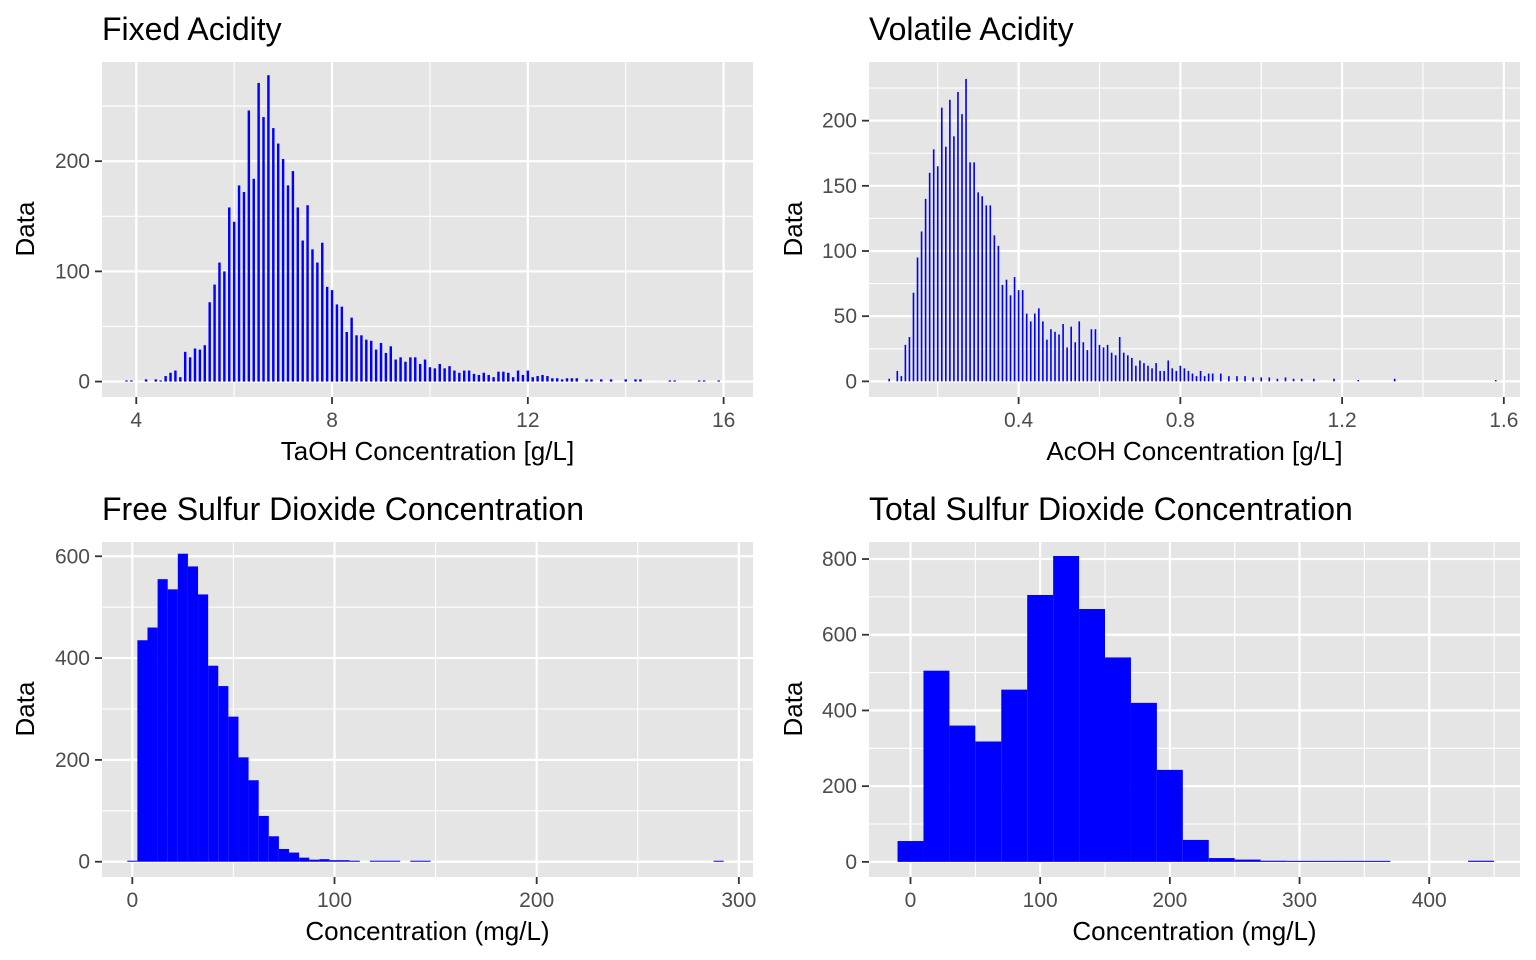 This screenshot has width=1536, height=960. What do you see at coordinates (25, 708) in the screenshot?
I see `y-axis-label: Data` at bounding box center [25, 708].